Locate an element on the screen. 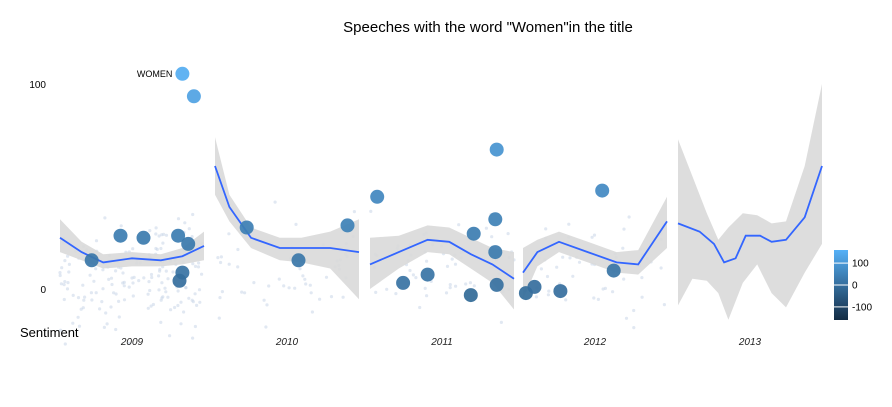 The width and height of the screenshot is (892, 407). facet-label: 2013 is located at coordinates (750, 342).